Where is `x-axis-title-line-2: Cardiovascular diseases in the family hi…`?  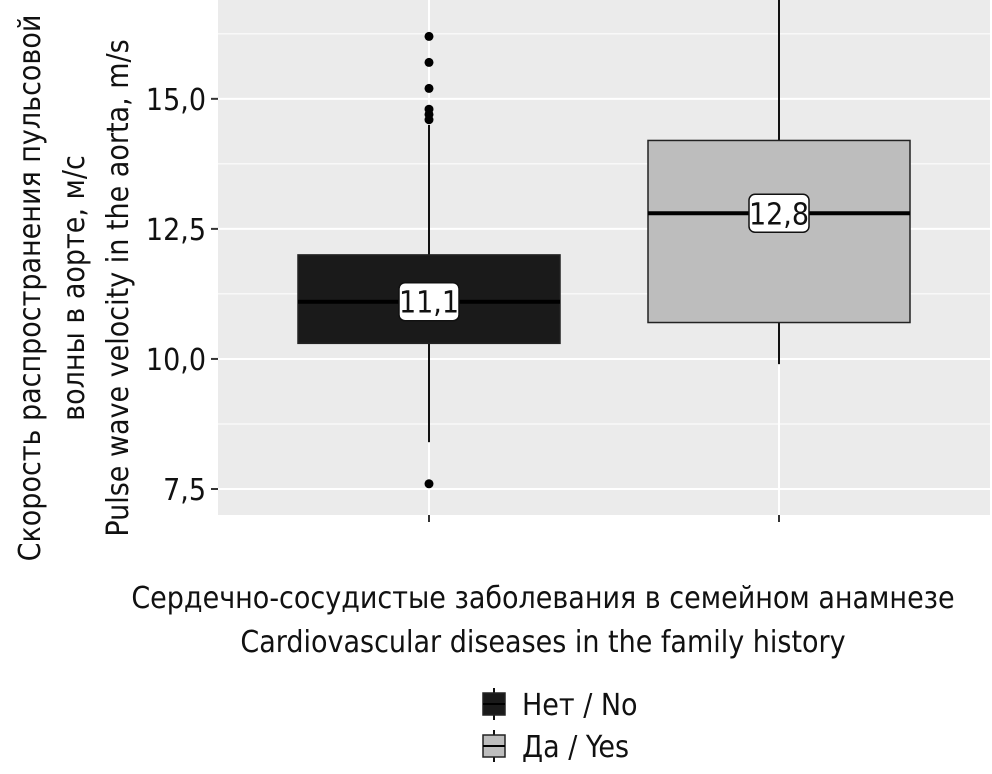
x-axis-title-line-2: Cardiovascular diseases in the family hi… is located at coordinates (542, 642).